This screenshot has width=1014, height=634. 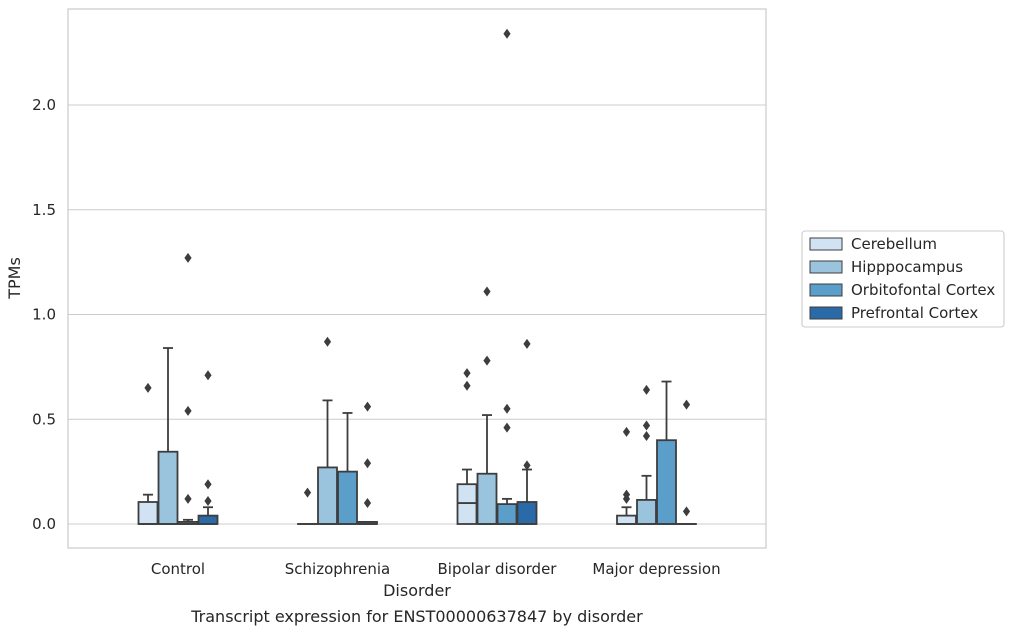 What do you see at coordinates (14, 278) in the screenshot?
I see `y-axis-label: TPMs` at bounding box center [14, 278].